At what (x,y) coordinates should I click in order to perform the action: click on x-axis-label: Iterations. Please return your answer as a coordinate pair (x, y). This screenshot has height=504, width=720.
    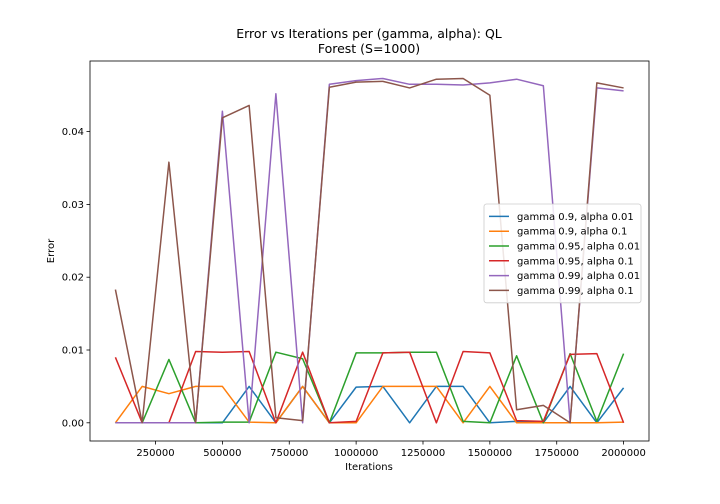
    Looking at the image, I should click on (369, 467).